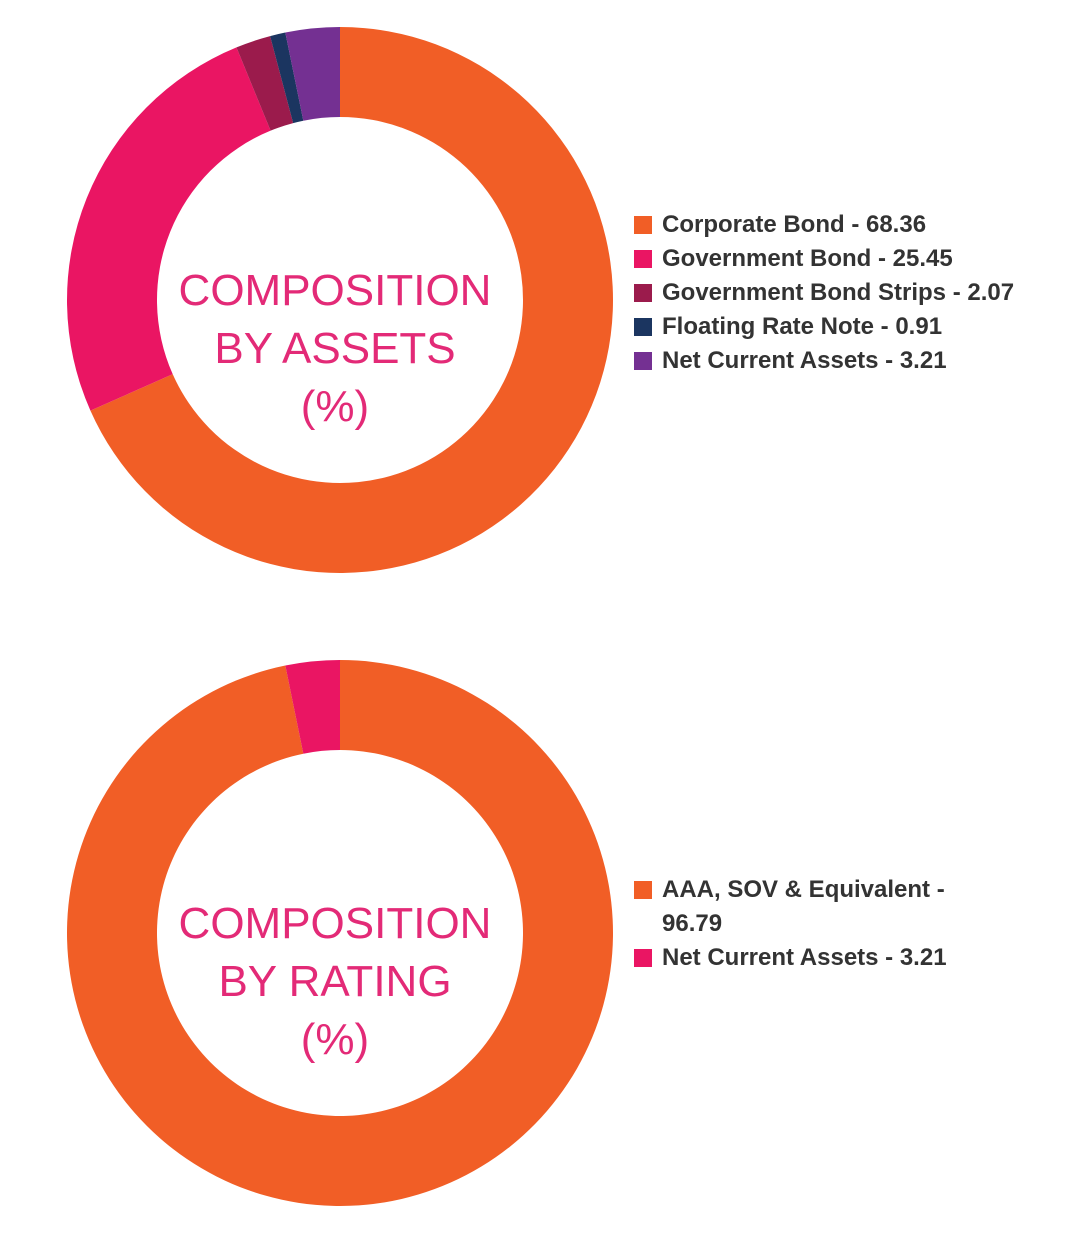 This screenshot has height=1249, width=1087. I want to click on legend-item-floating-rate-note: Floating Rate Note - 0.91, so click(824, 327).